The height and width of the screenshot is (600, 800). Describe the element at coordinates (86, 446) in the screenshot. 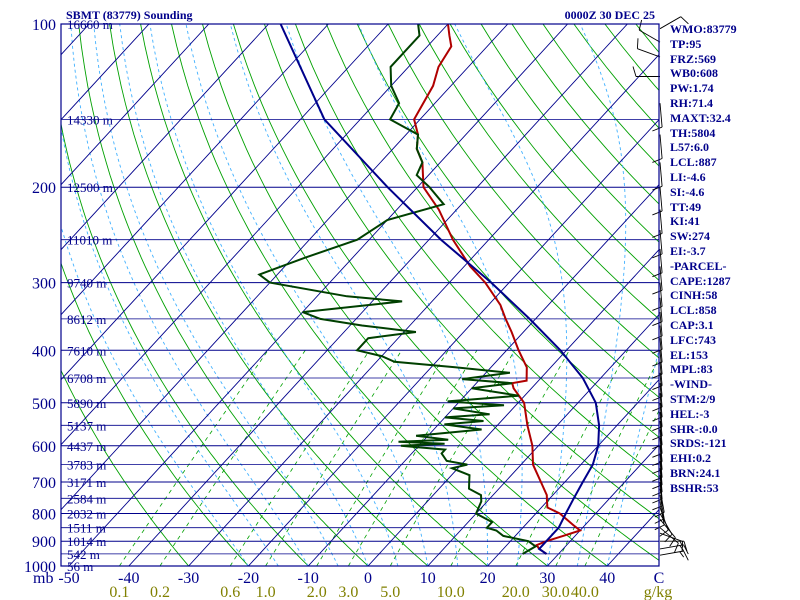

I see `height-label: 4437 m` at that location.